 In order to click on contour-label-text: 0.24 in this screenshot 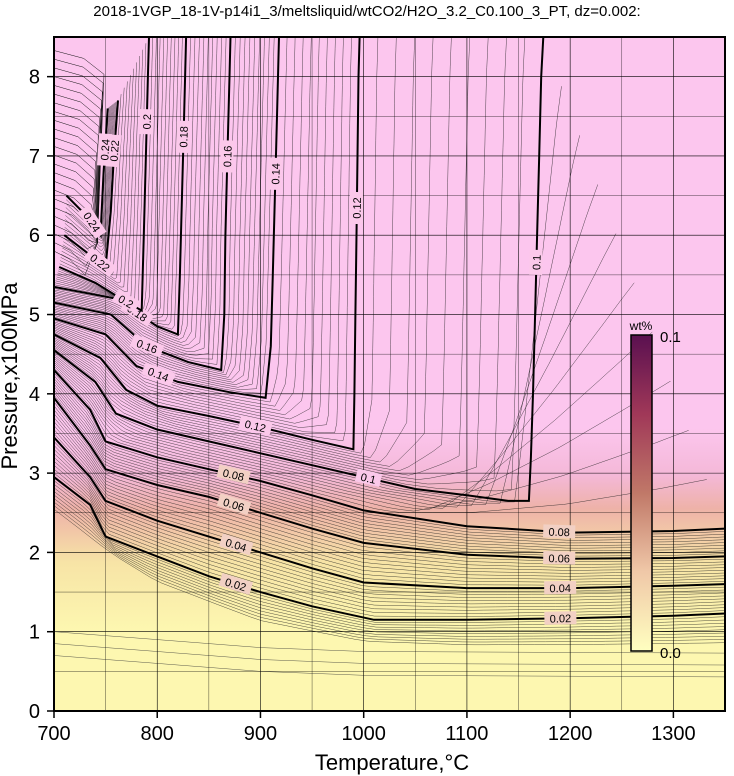, I will do `click(105, 150)`.